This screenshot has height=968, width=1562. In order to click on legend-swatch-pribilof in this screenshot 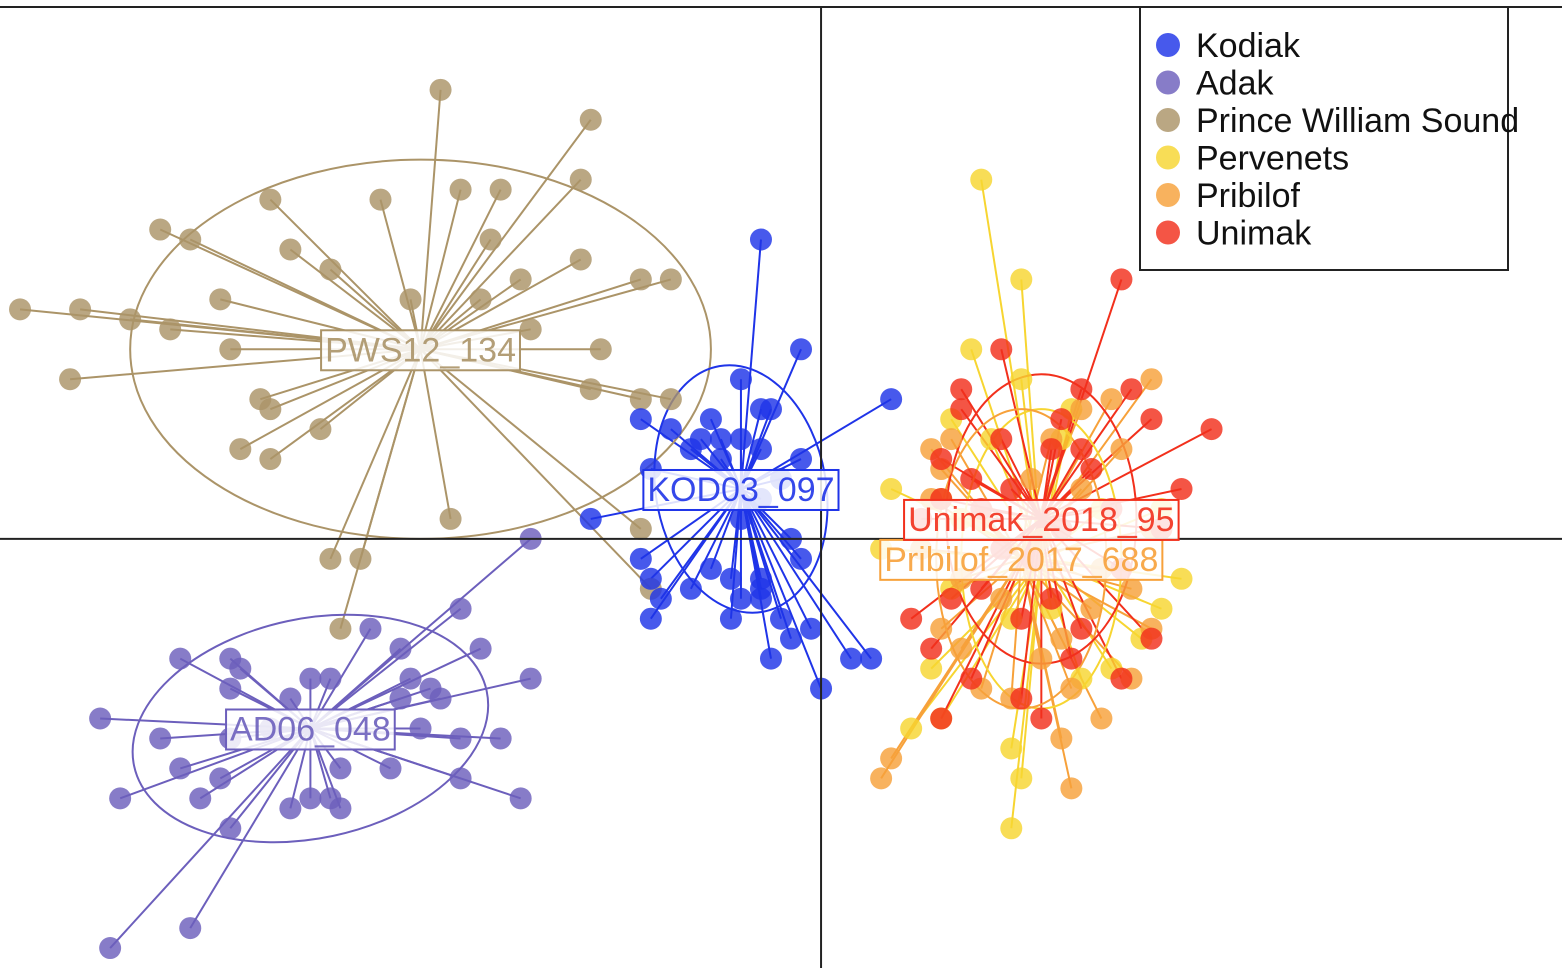, I will do `click(1168, 195)`.